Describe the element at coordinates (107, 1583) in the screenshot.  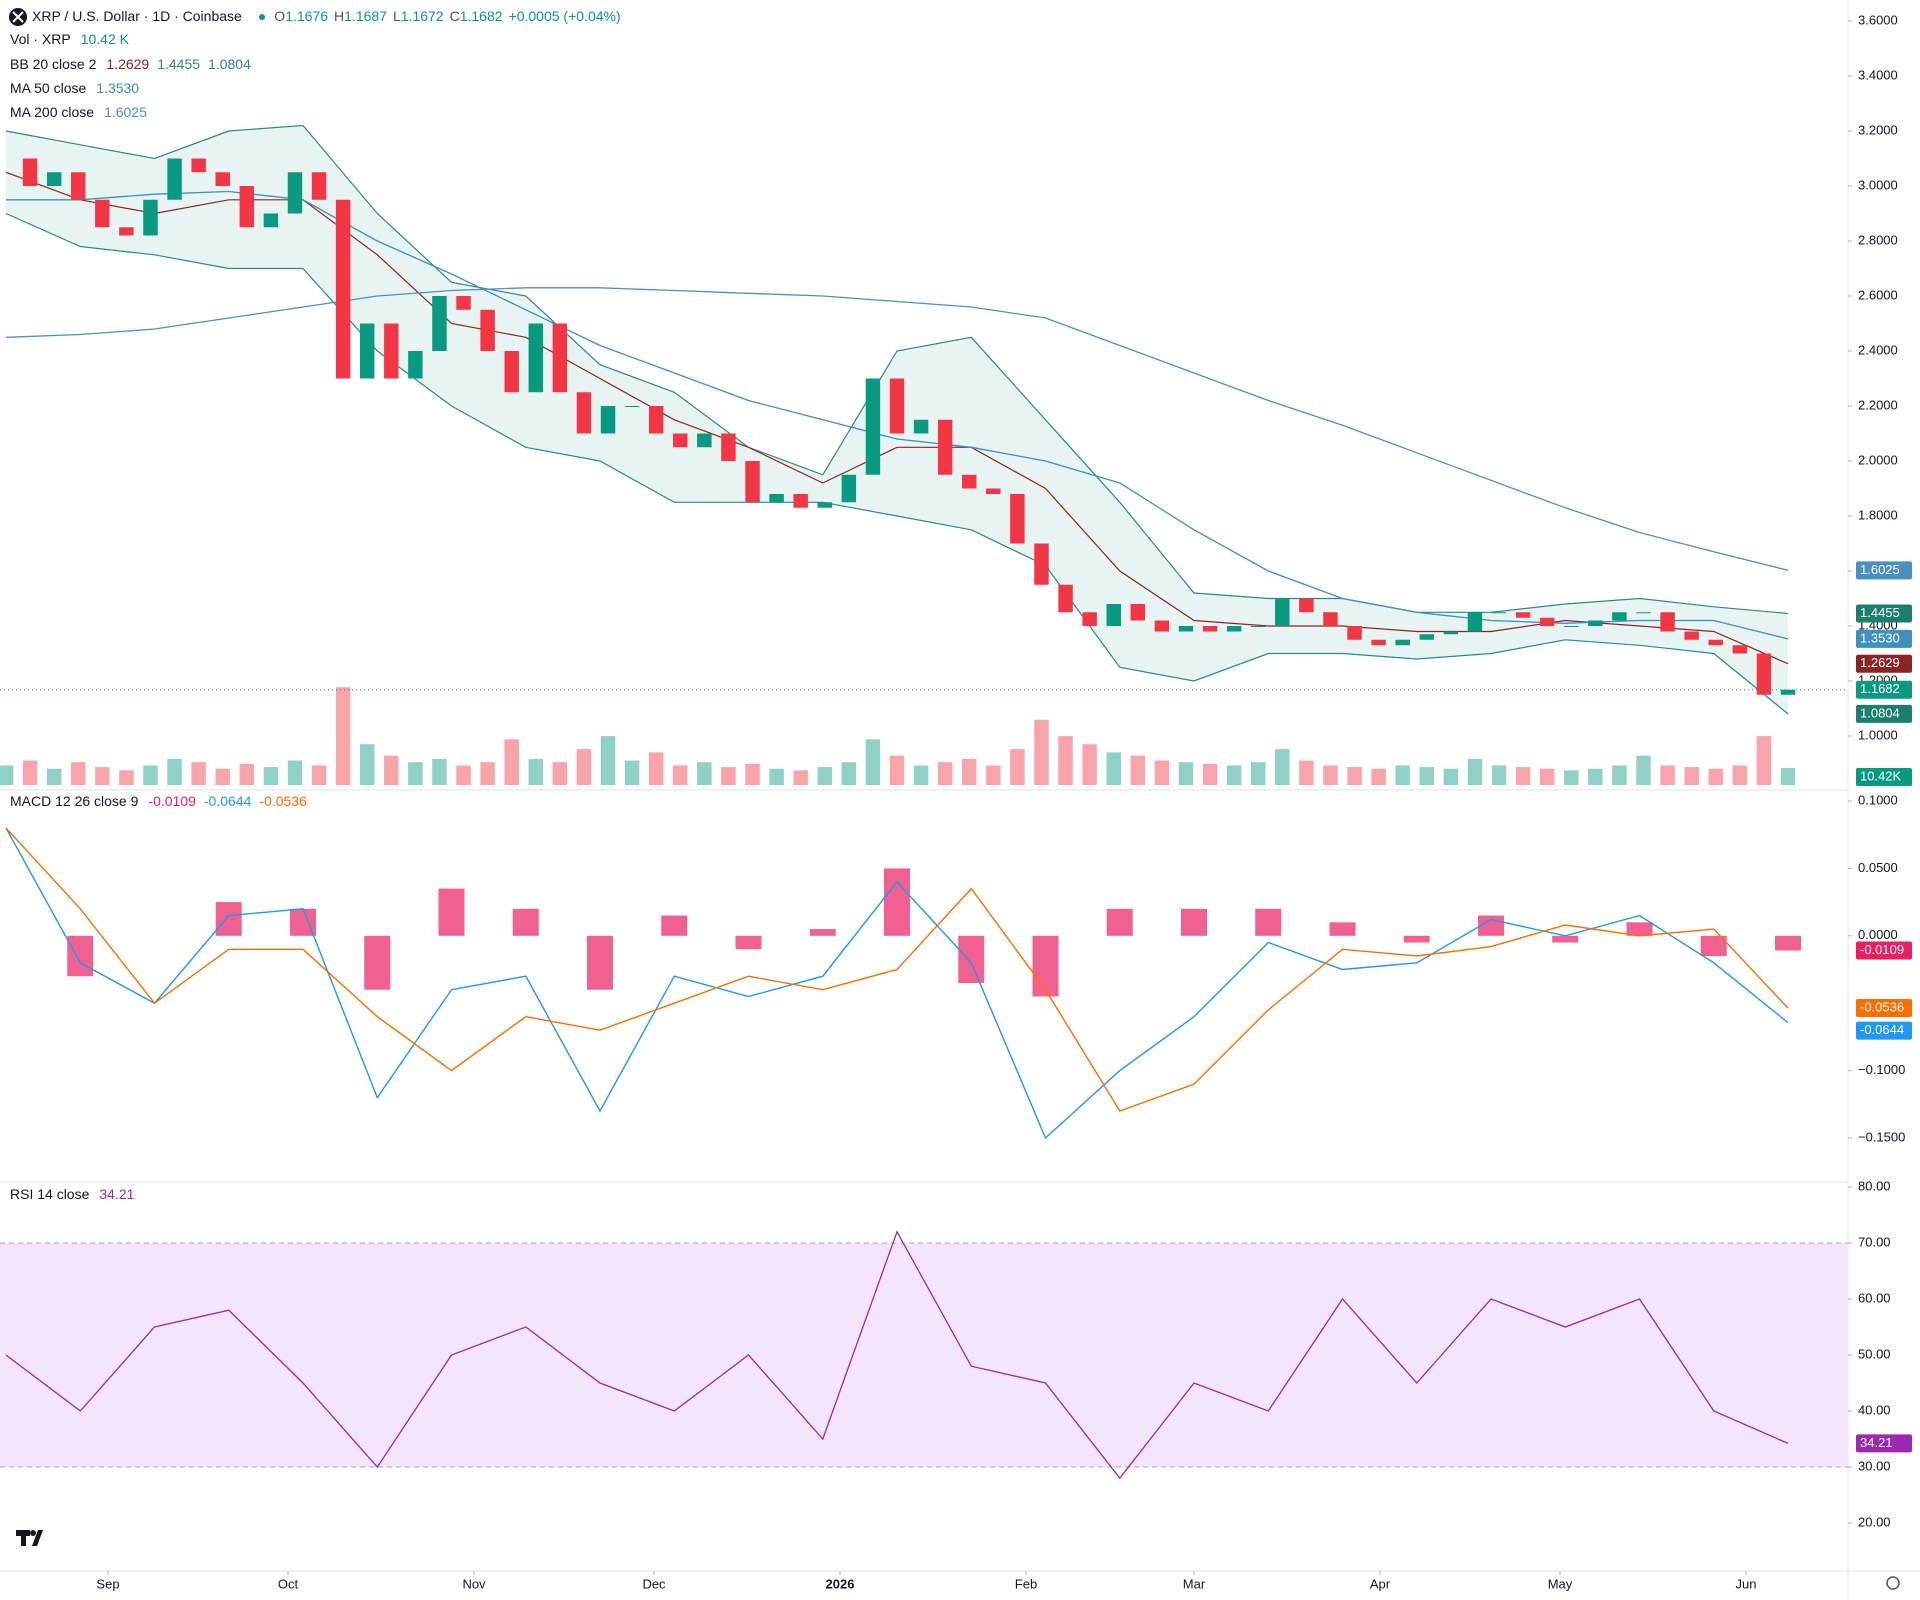
I see `x-tick-label: Sep` at that location.